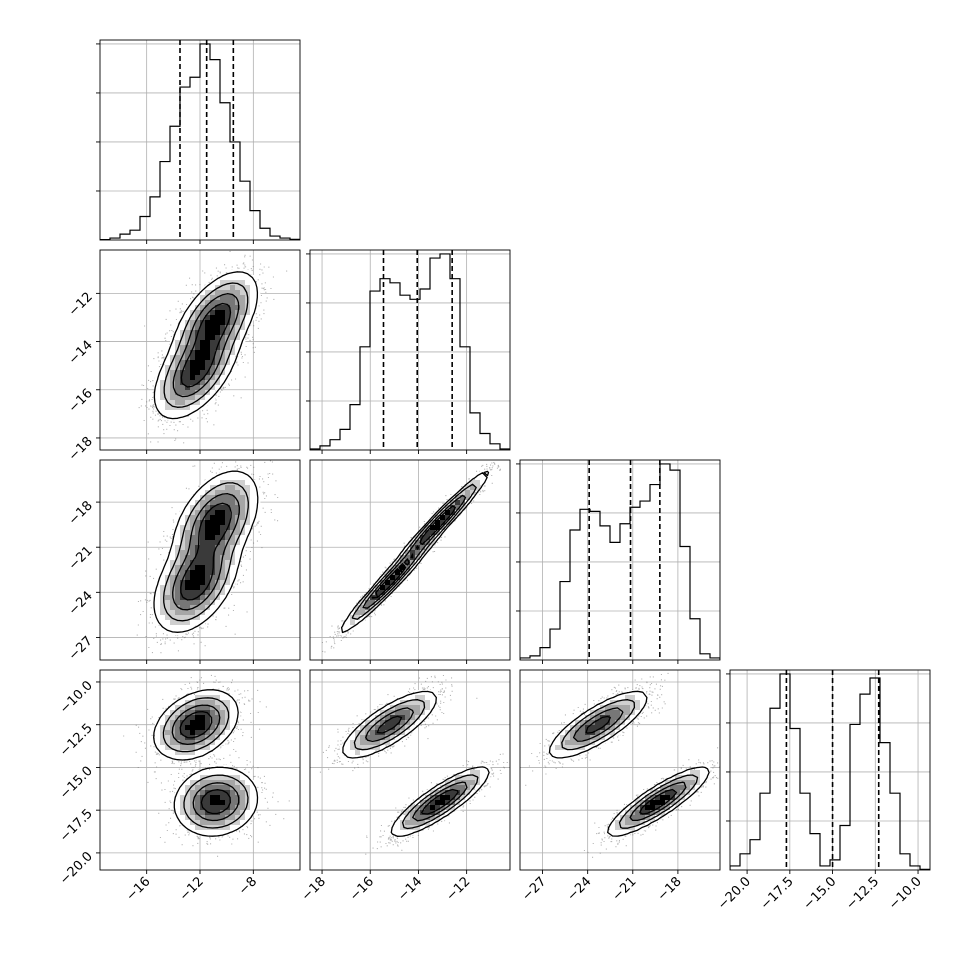  I want to click on density-layer, so click(207, 557).